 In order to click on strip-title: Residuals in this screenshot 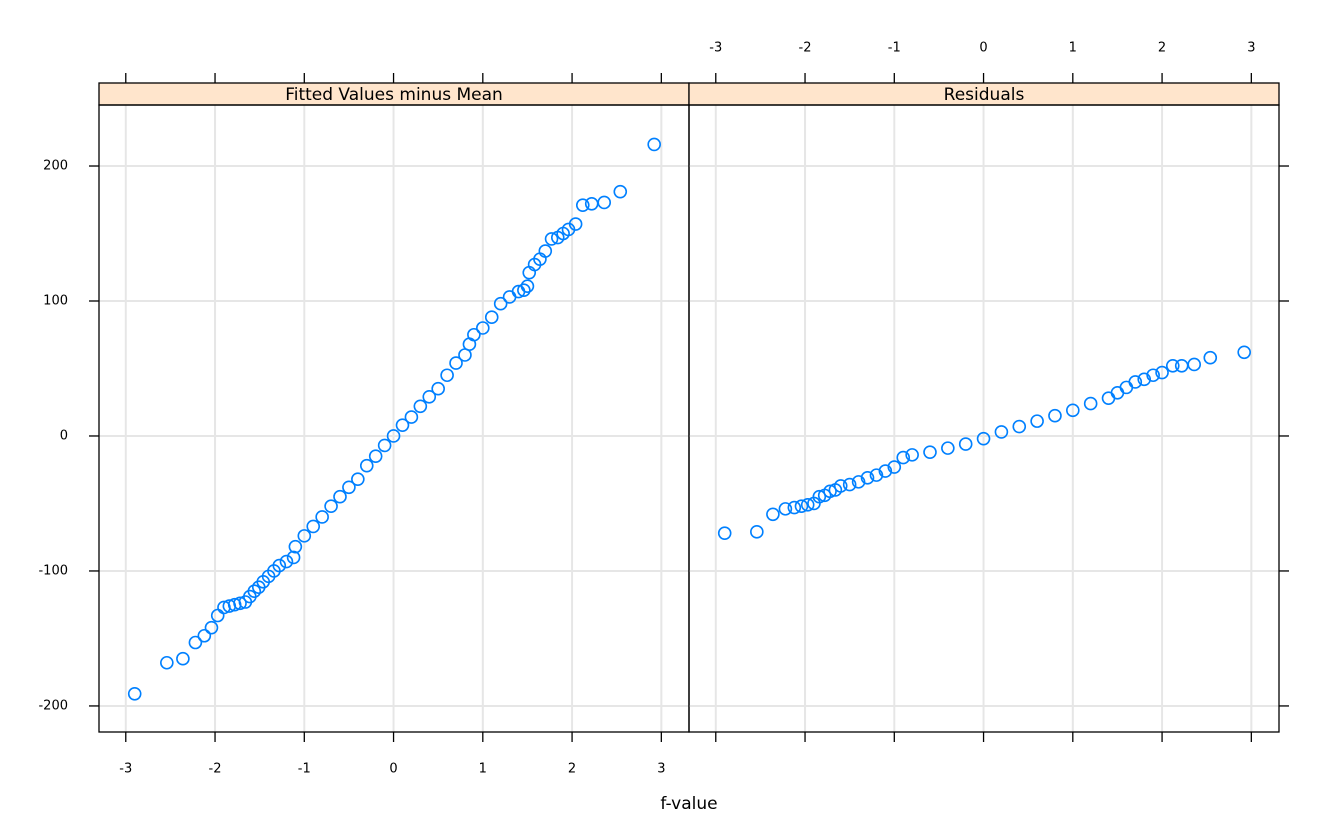, I will do `click(984, 95)`.